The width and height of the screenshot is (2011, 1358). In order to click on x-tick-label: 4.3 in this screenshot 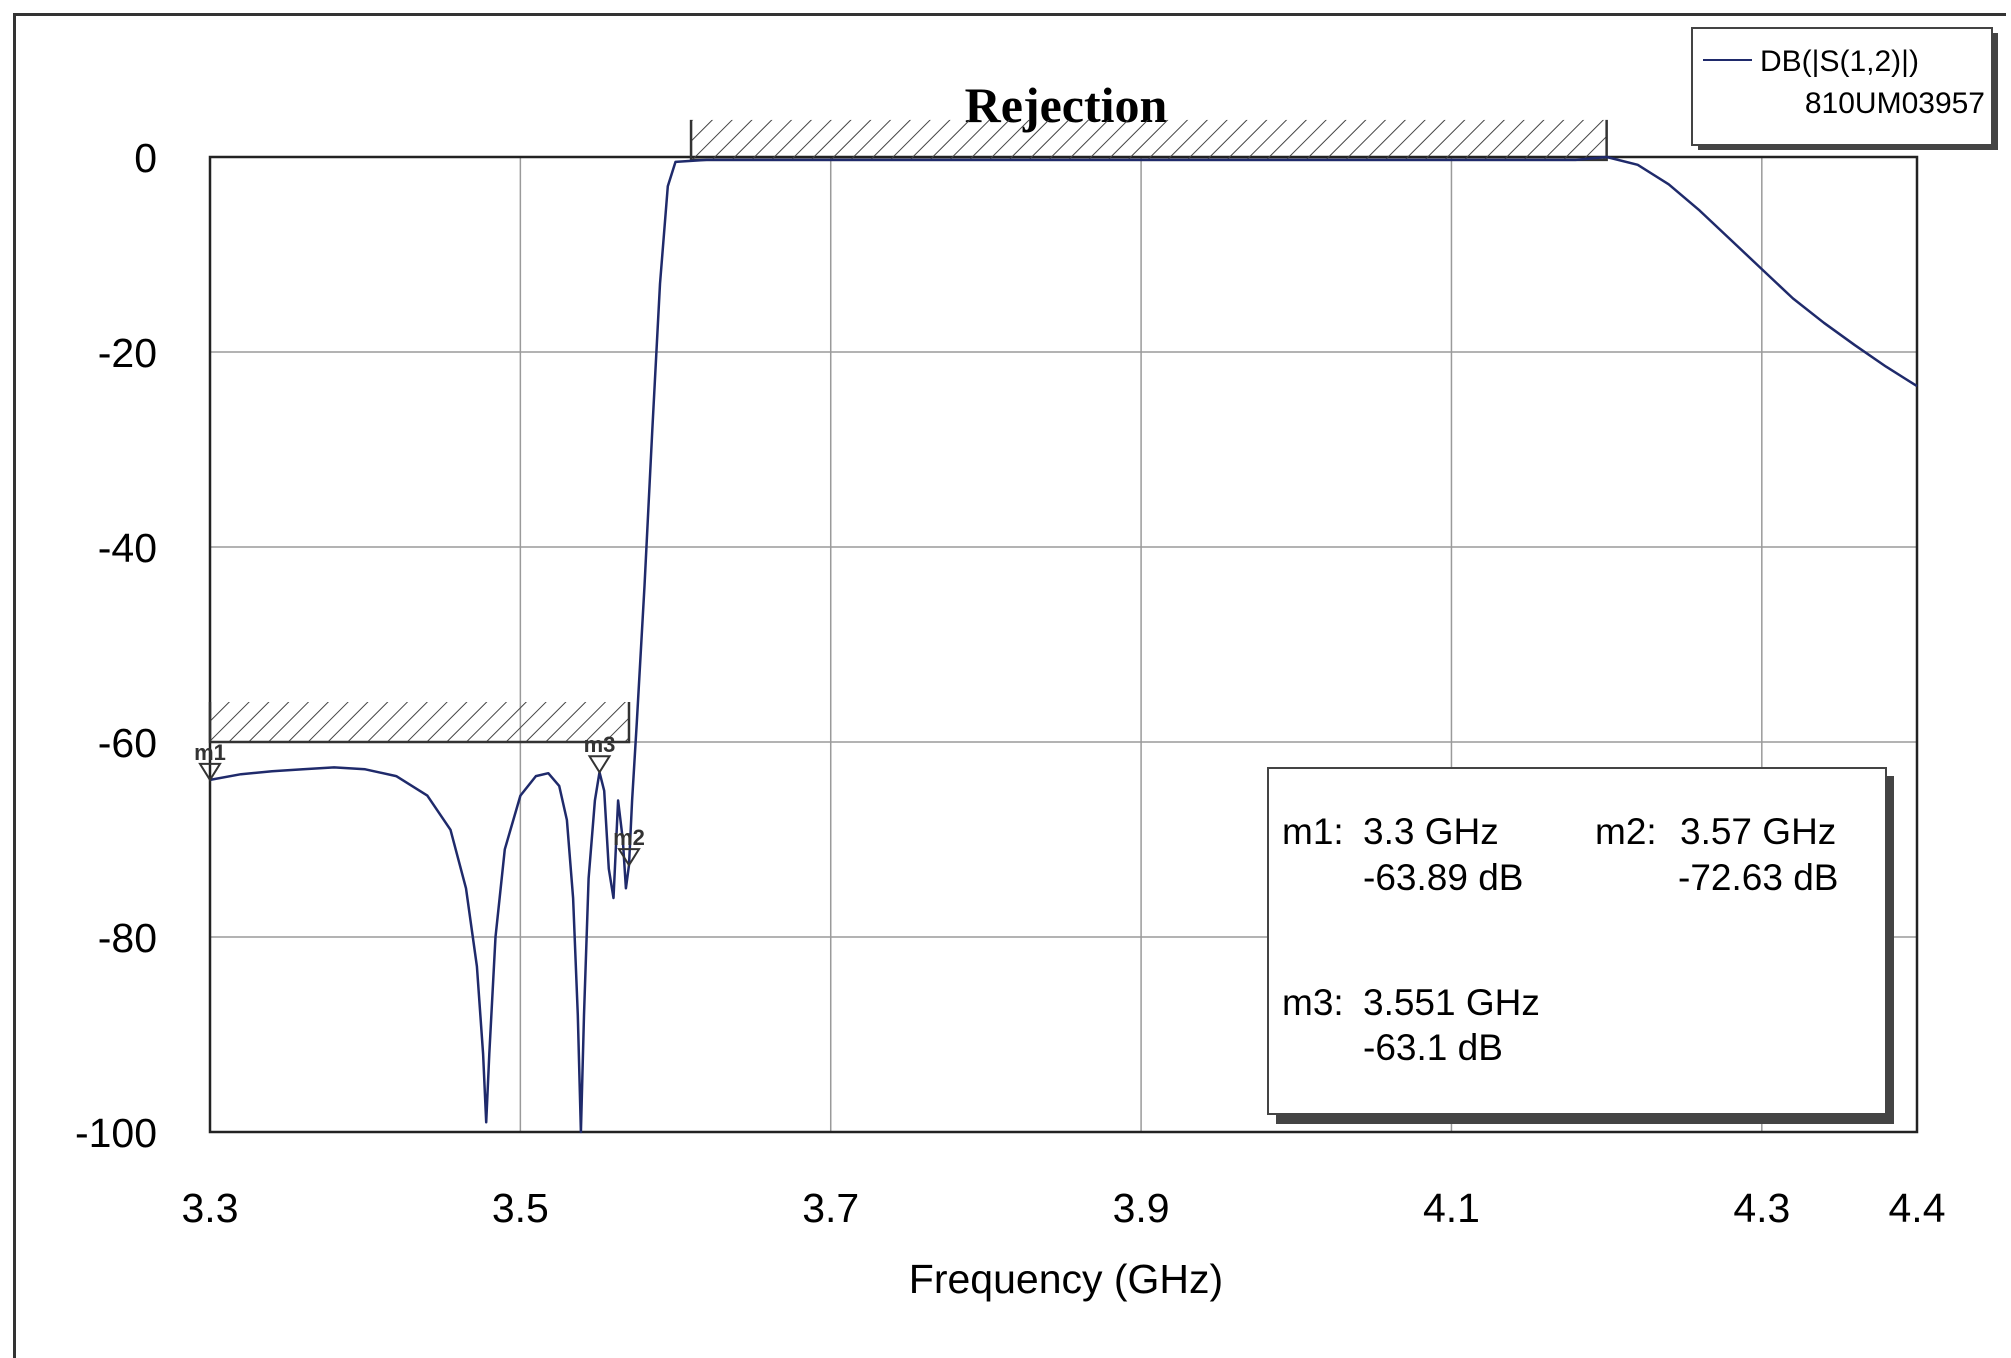, I will do `click(1761, 1208)`.